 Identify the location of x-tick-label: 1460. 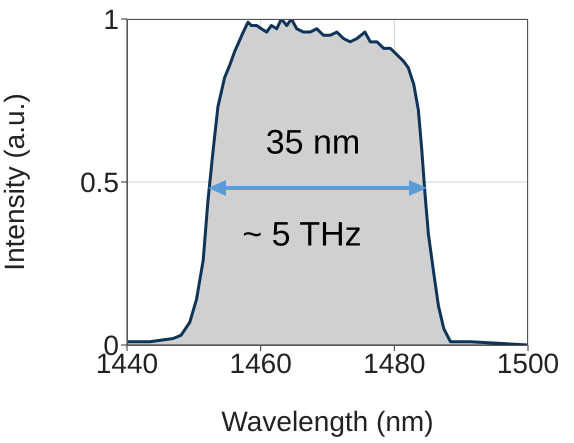
(261, 363).